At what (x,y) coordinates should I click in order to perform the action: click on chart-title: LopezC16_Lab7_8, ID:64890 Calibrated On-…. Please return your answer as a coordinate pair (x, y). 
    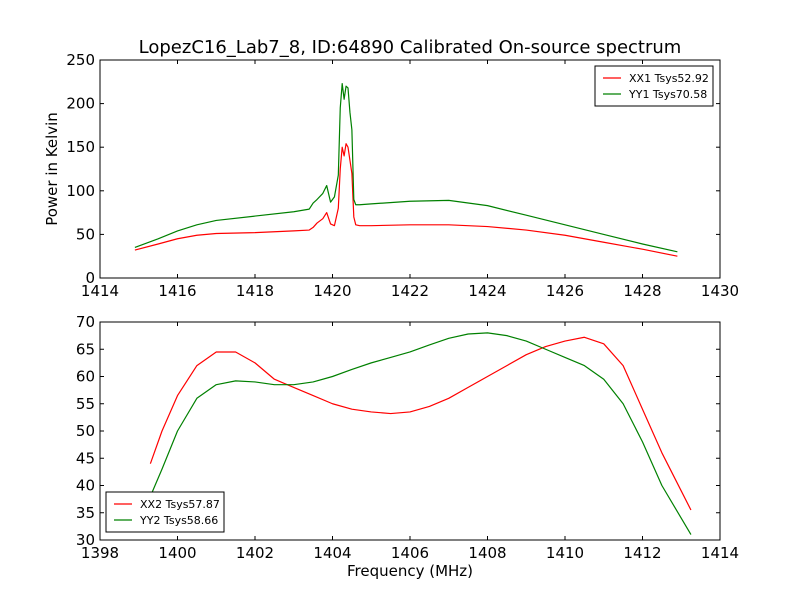
    Looking at the image, I should click on (410, 47).